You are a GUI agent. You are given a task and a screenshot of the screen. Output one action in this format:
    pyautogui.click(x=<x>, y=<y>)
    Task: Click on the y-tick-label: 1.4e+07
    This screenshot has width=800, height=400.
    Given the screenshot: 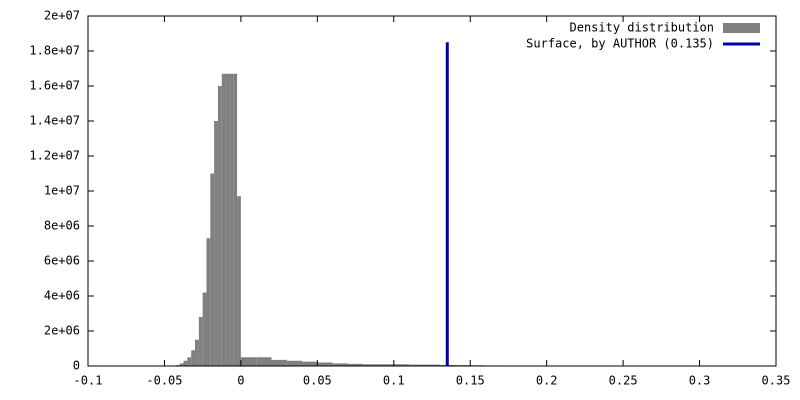 What is the action you would take?
    pyautogui.click(x=54, y=121)
    